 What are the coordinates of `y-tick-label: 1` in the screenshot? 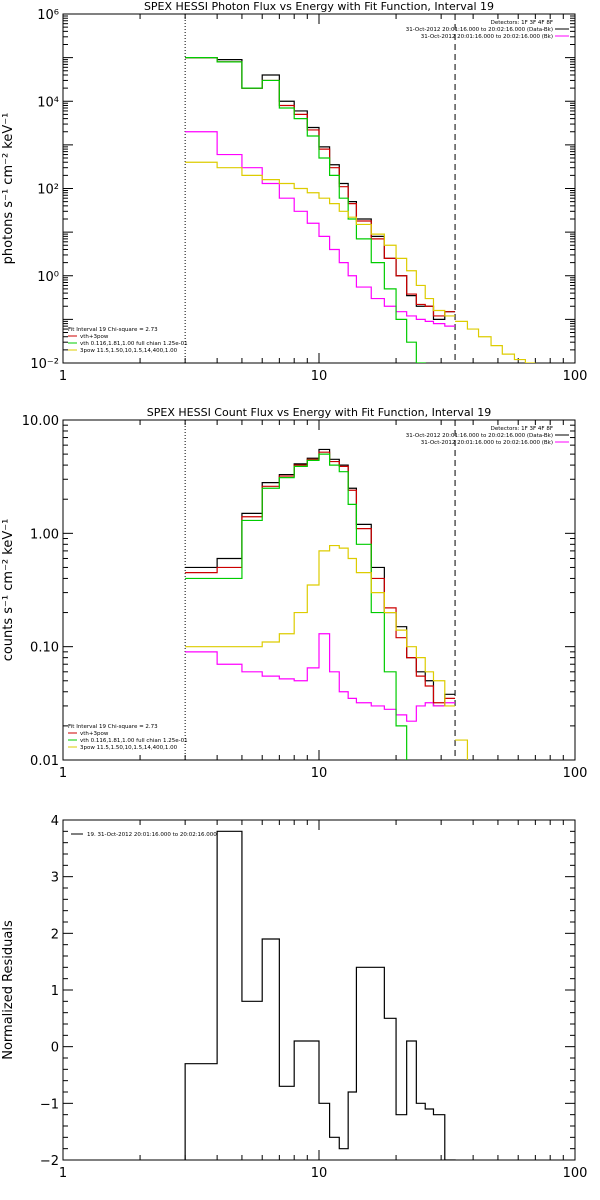 It's located at (55, 991).